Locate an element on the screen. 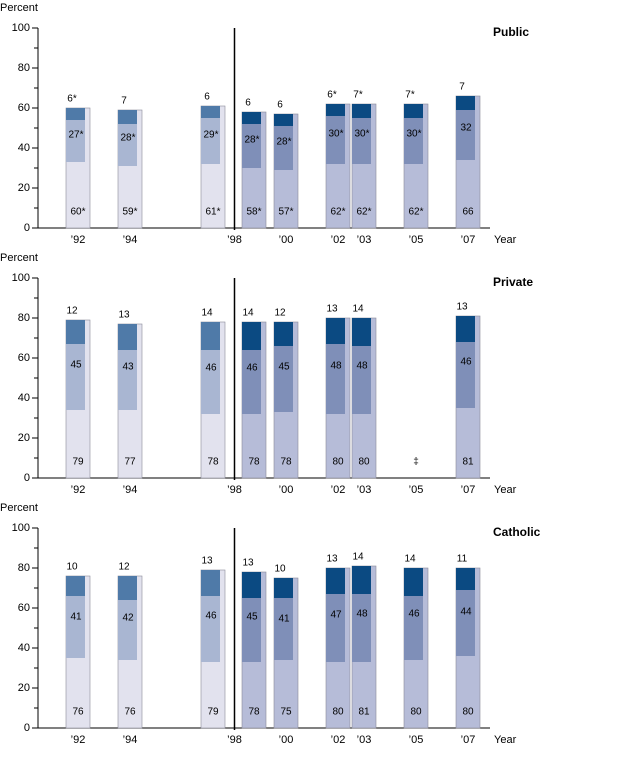  value-label: 13 is located at coordinates (207, 561).